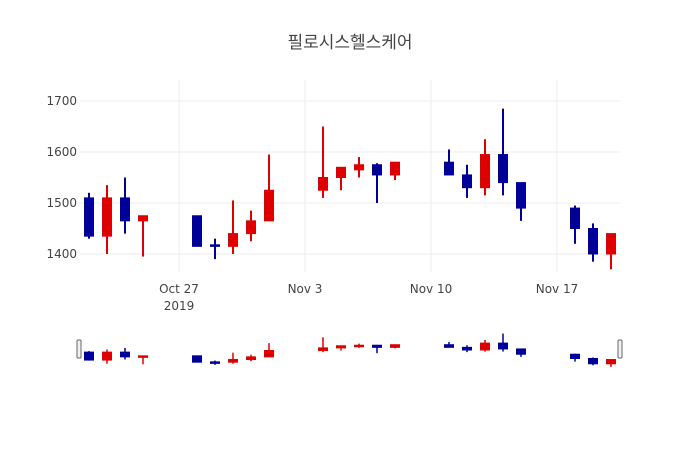 The height and width of the screenshot is (450, 700). Describe the element at coordinates (620, 349) in the screenshot. I see `range-slider-right-handle` at that location.